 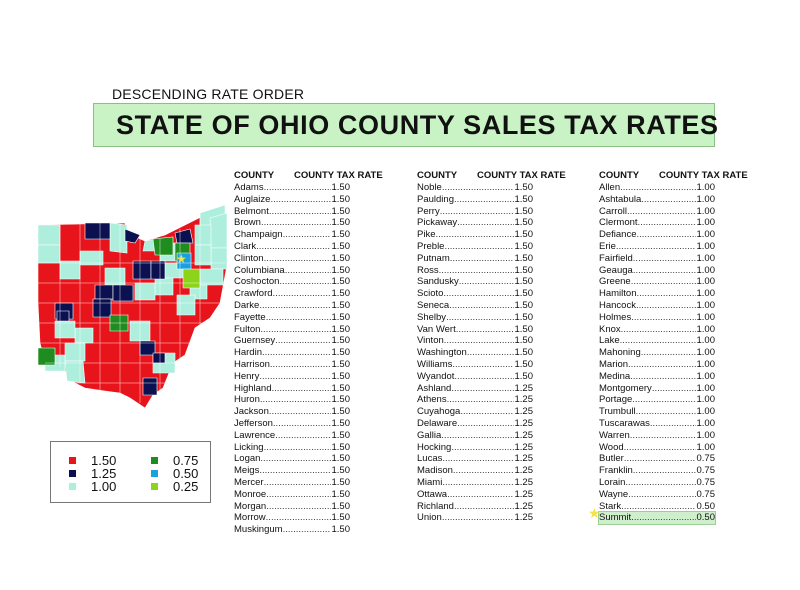 What do you see at coordinates (164, 286) in the screenshot?
I see `county-holmes` at bounding box center [164, 286].